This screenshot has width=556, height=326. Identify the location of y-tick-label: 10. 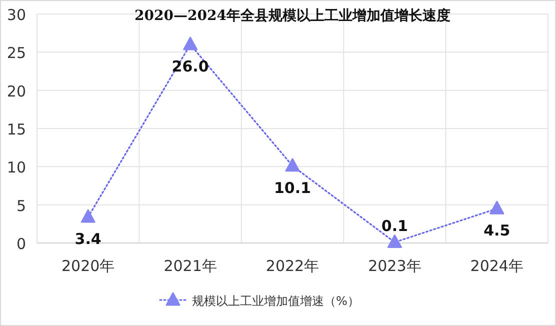
(16, 167).